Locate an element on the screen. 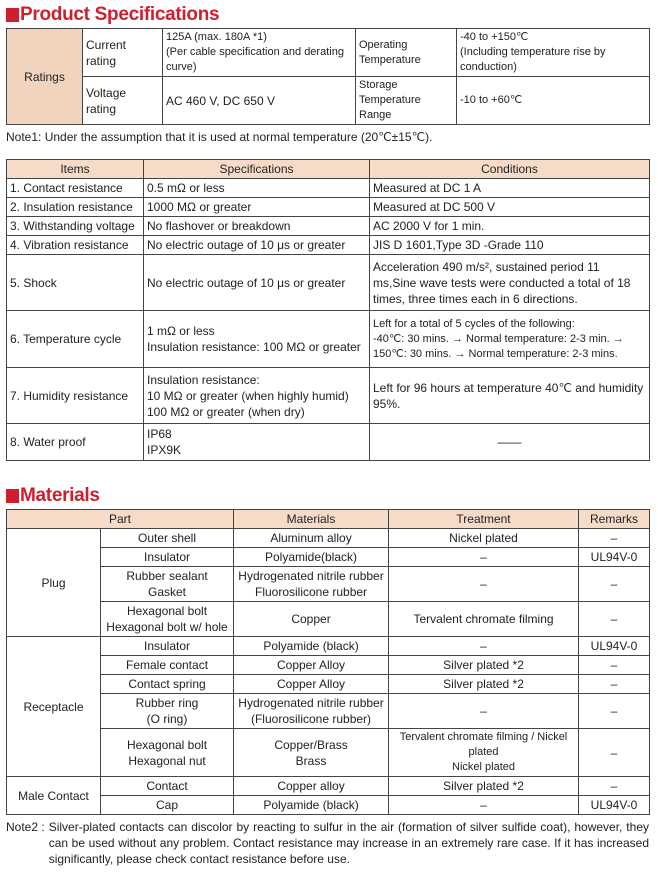  ratings-label: Ratings is located at coordinates (44, 76).